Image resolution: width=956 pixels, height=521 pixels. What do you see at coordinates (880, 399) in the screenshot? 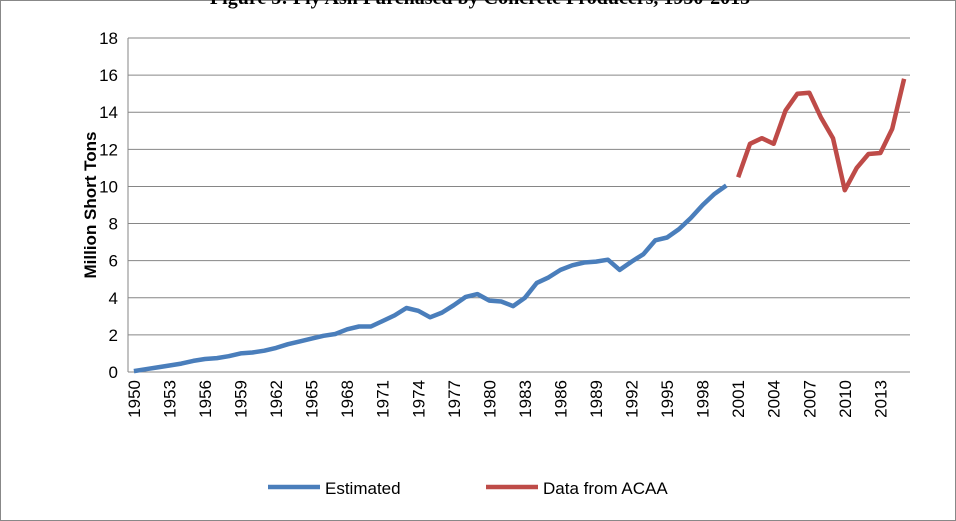
I see `x-tick-label: 2013` at bounding box center [880, 399].